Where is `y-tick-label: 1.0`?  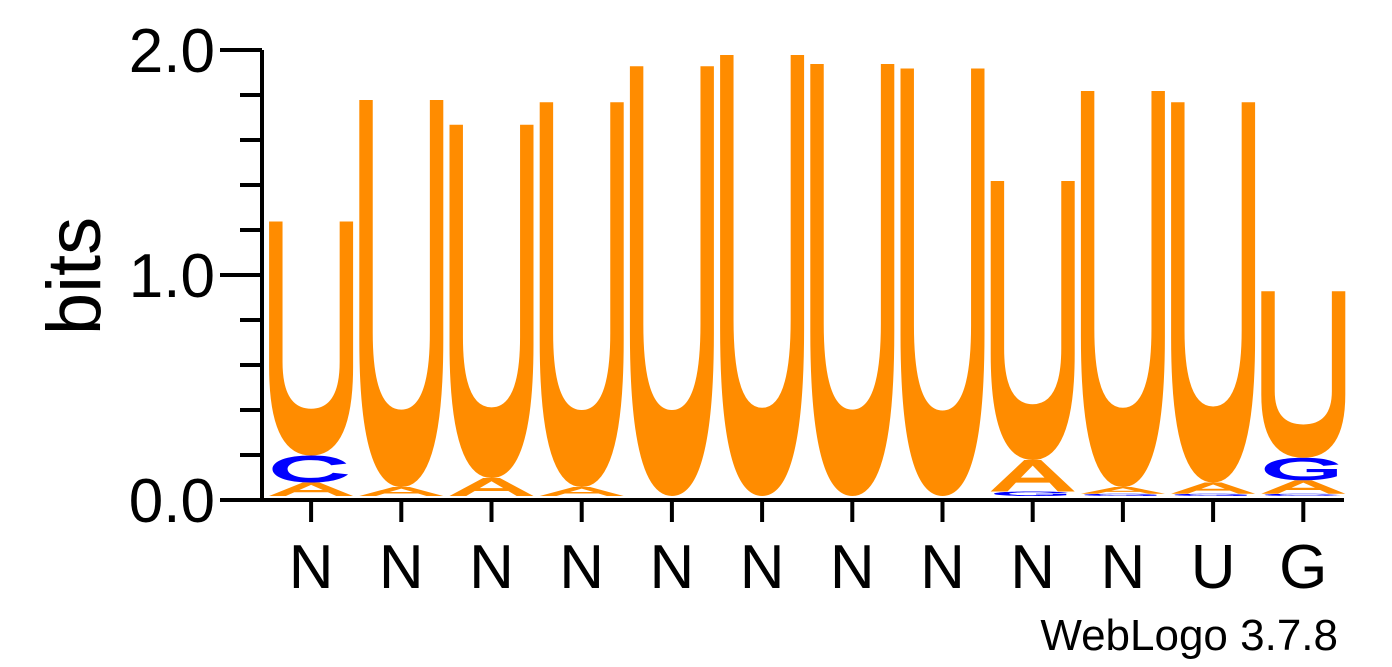 y-tick-label: 1.0 is located at coordinates (172, 276).